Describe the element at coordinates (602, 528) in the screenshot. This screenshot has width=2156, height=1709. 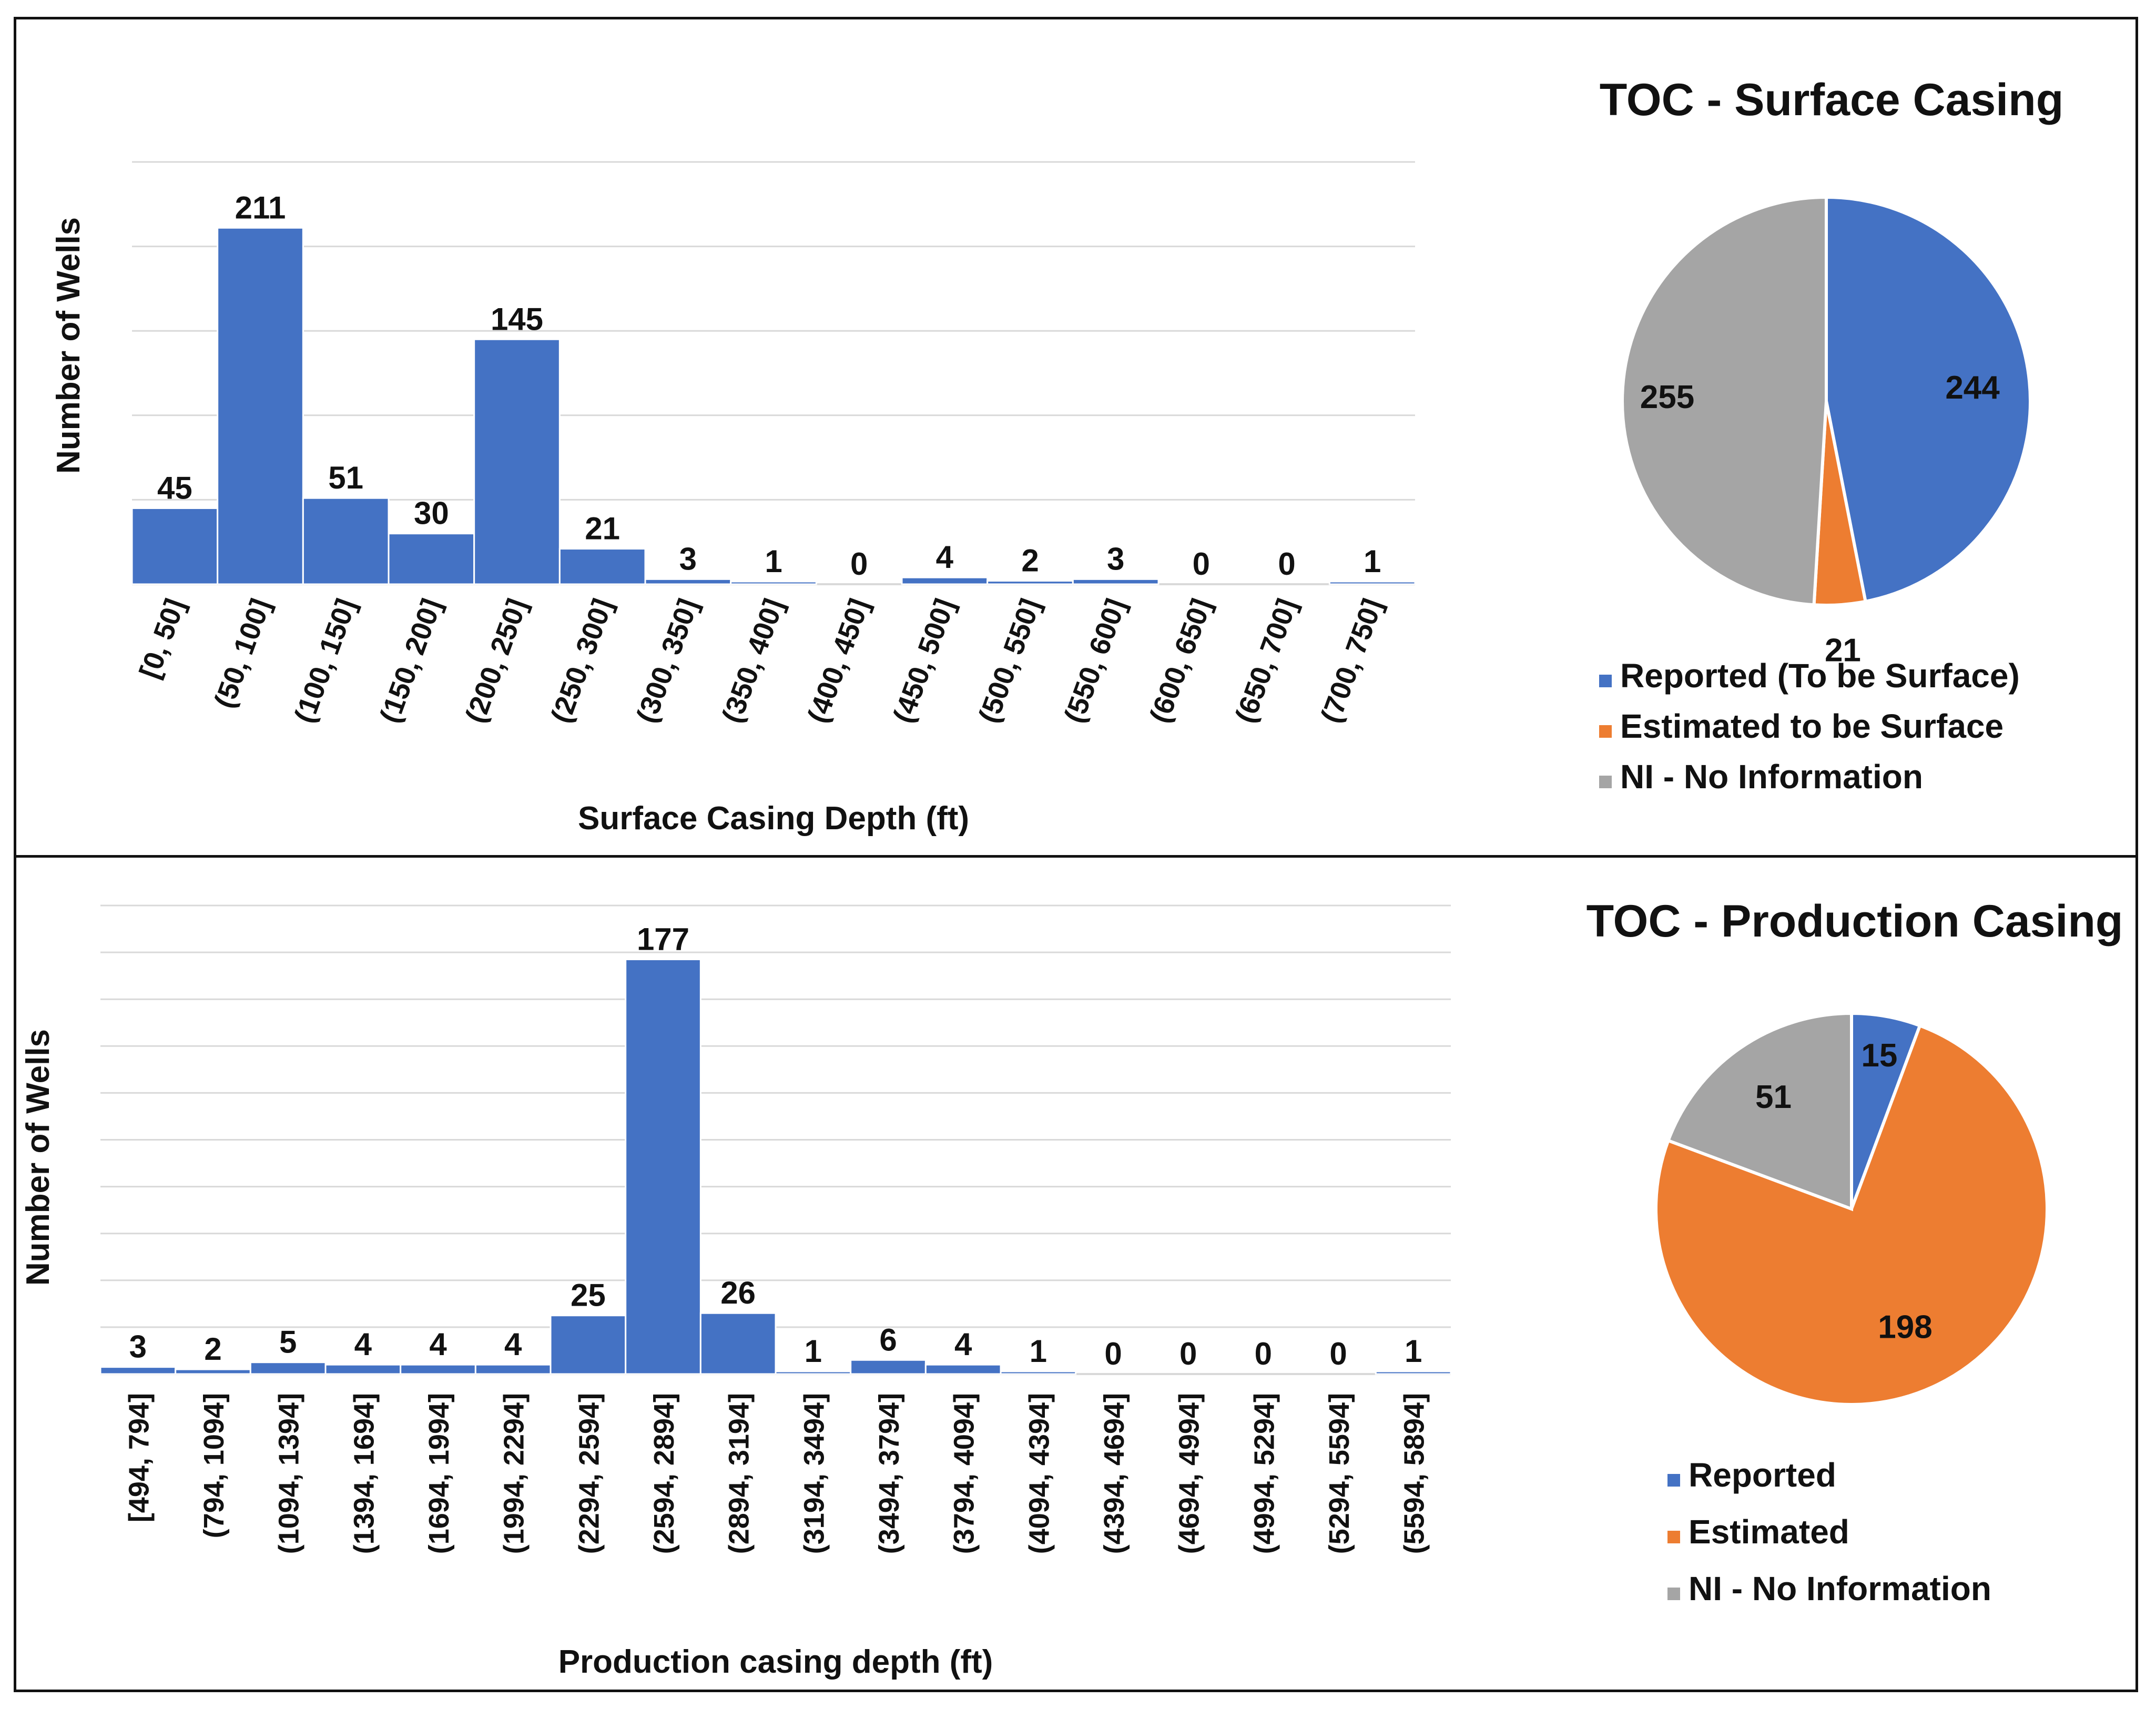
I see `bar-value-label: 21` at that location.